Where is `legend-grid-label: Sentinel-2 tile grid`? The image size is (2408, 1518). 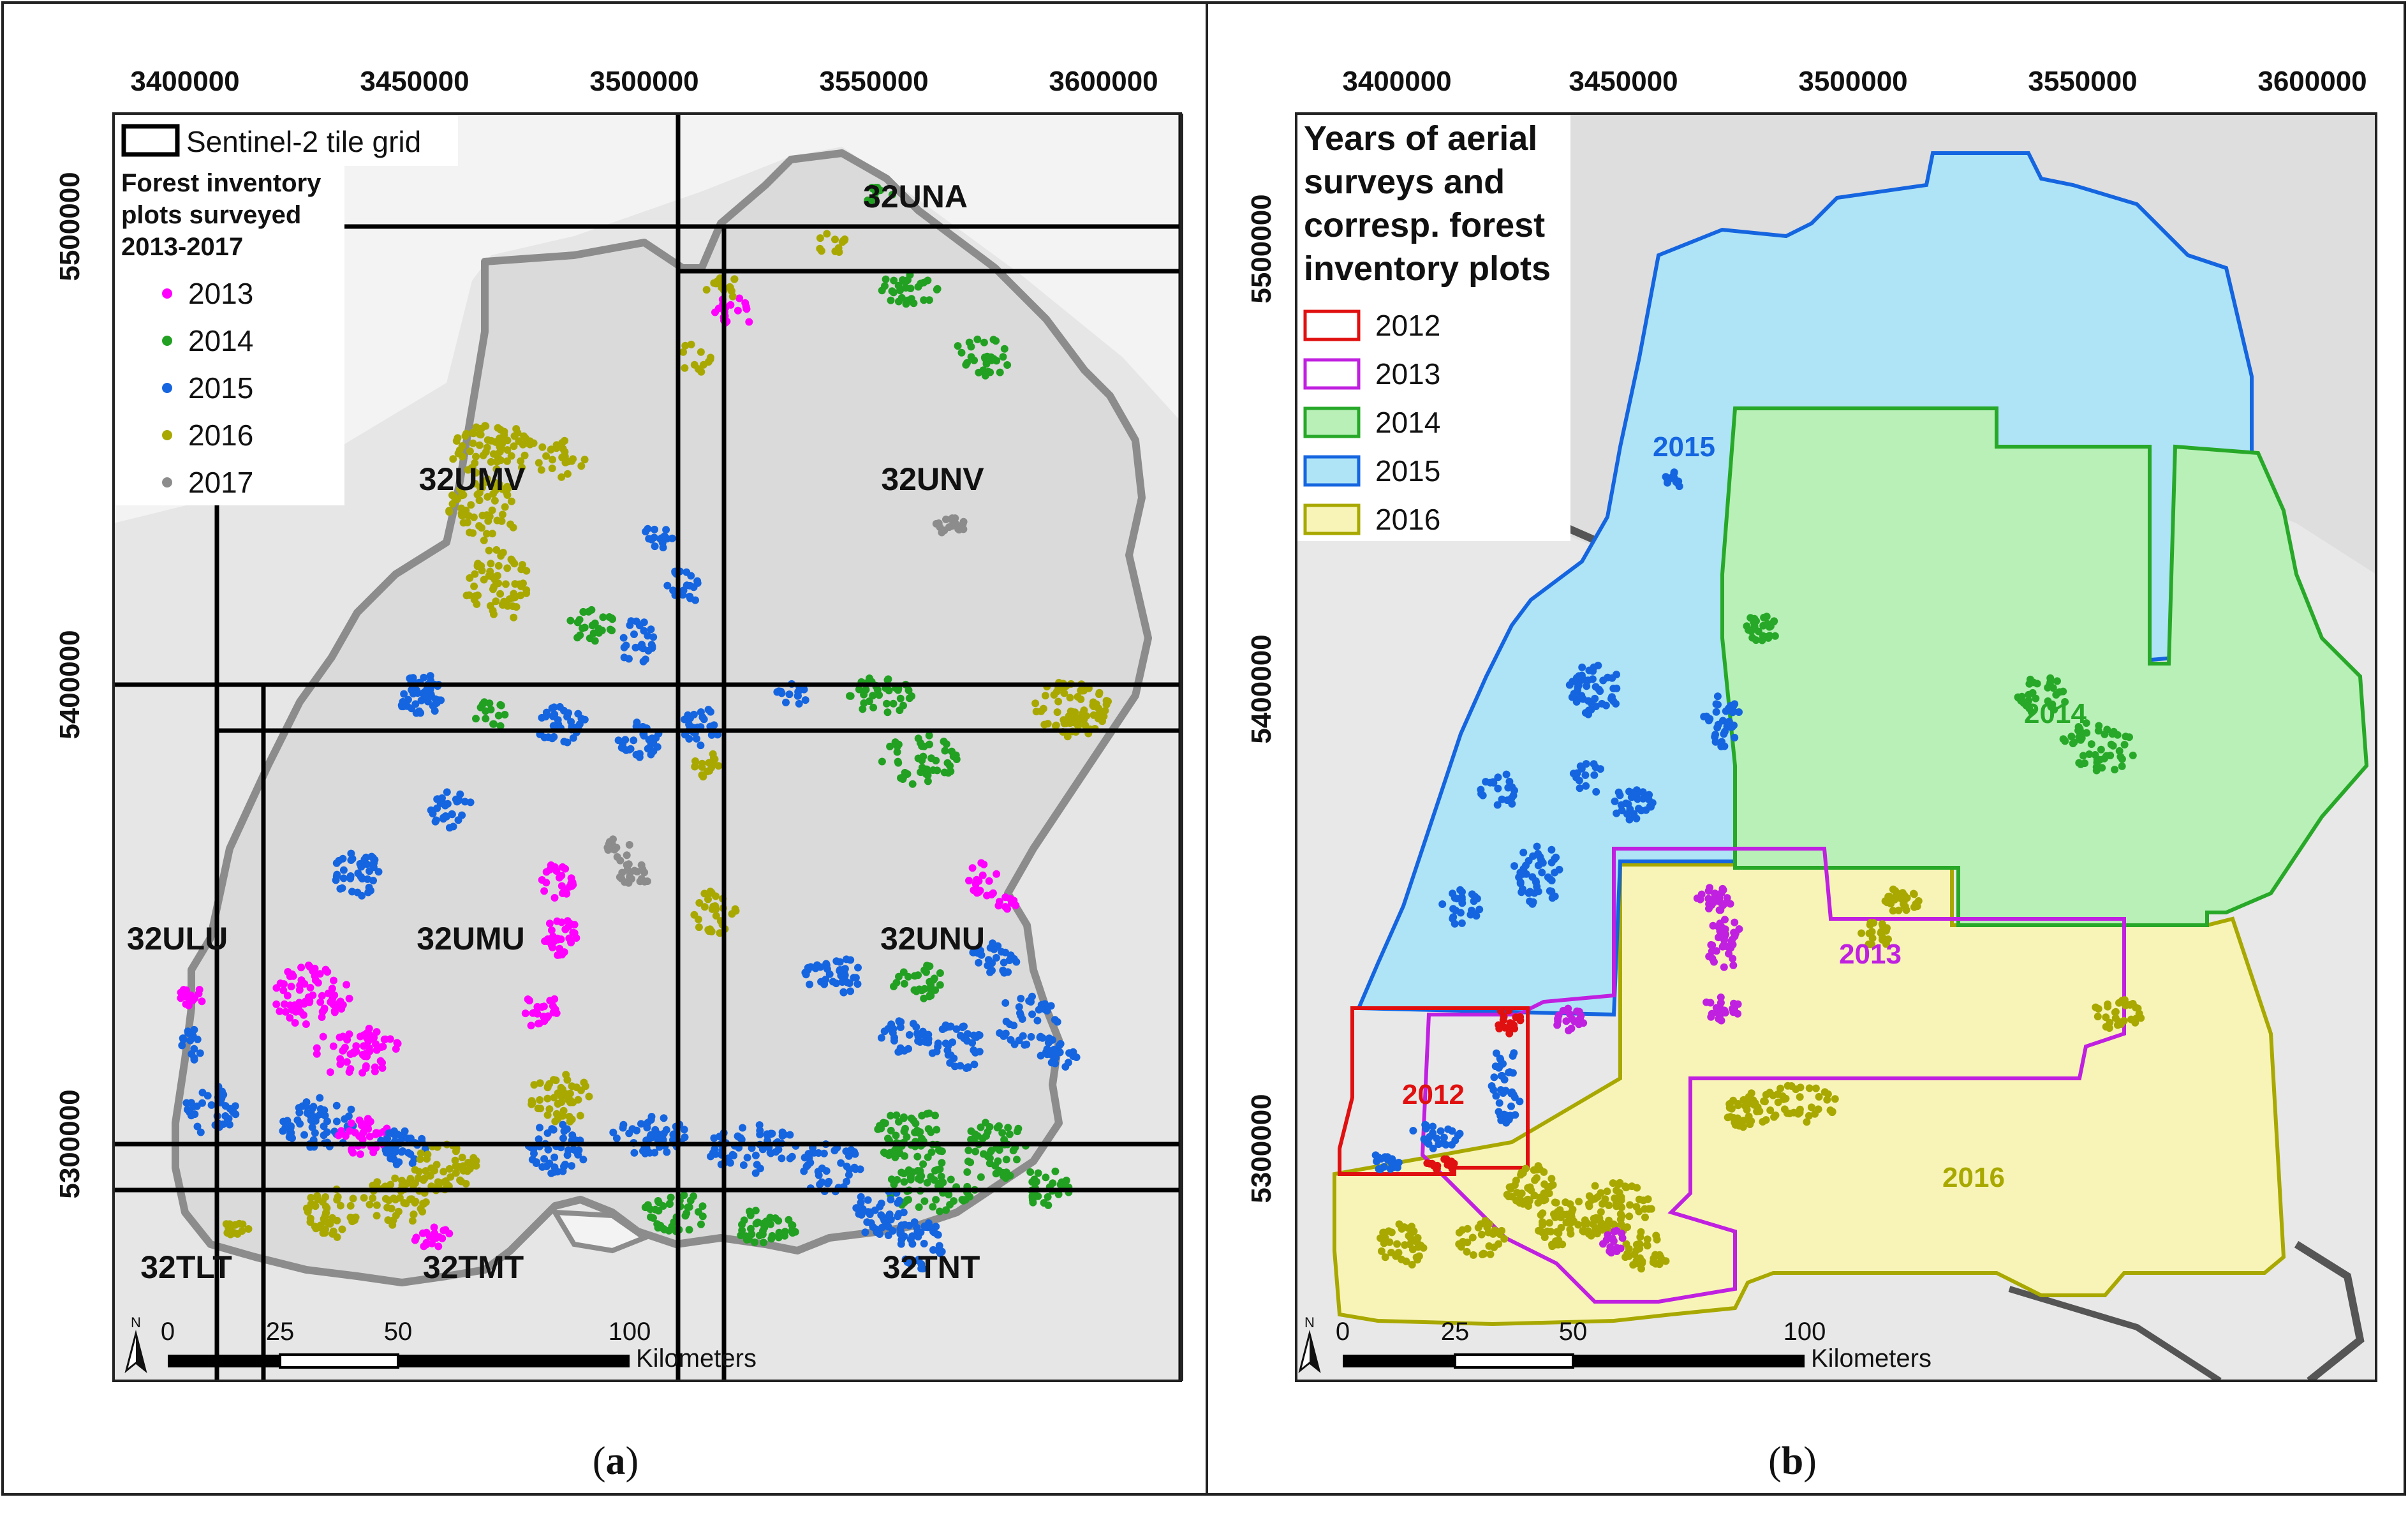 legend-grid-label: Sentinel-2 tile grid is located at coordinates (303, 141).